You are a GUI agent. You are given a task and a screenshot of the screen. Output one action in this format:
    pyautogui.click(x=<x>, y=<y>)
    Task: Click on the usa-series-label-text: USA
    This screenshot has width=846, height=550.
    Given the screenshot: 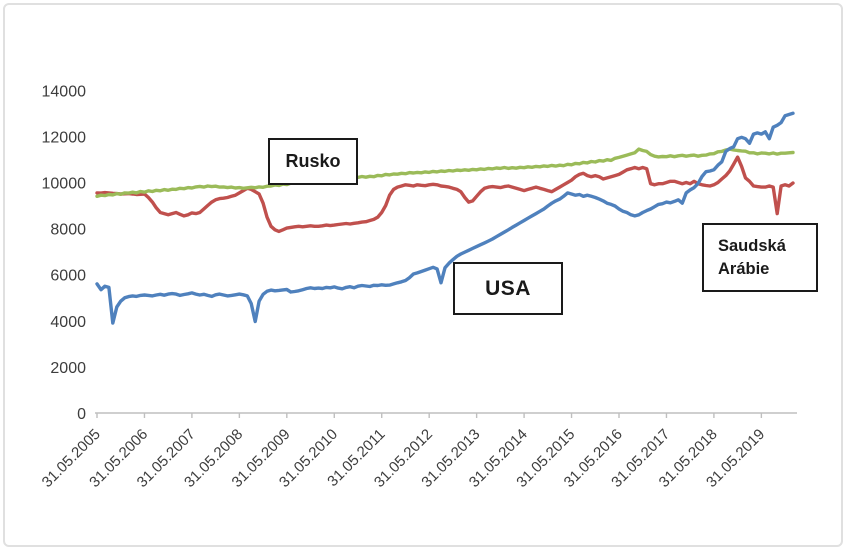 What is the action you would take?
    pyautogui.click(x=508, y=288)
    